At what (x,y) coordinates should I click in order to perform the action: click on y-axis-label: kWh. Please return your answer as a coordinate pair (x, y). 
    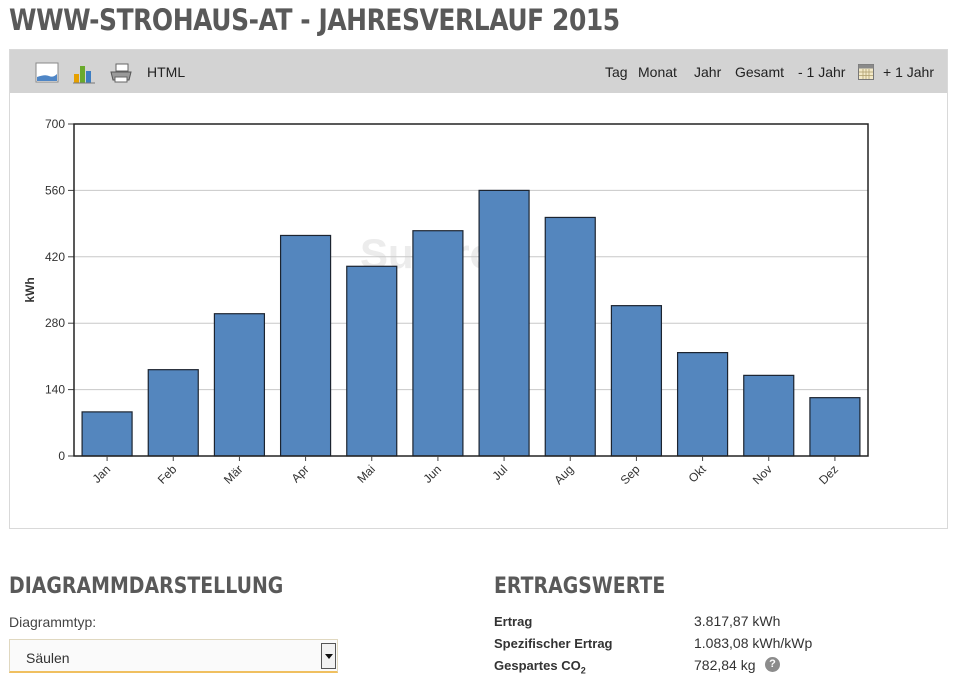
    Looking at the image, I should click on (30, 289).